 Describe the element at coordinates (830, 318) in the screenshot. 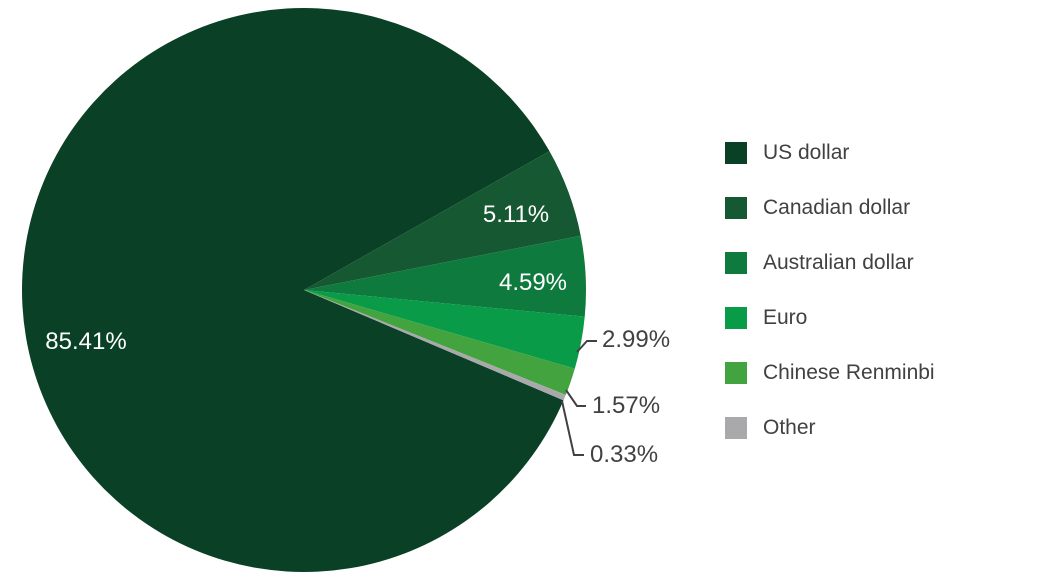

I see `legend-item-euro: Euro` at that location.